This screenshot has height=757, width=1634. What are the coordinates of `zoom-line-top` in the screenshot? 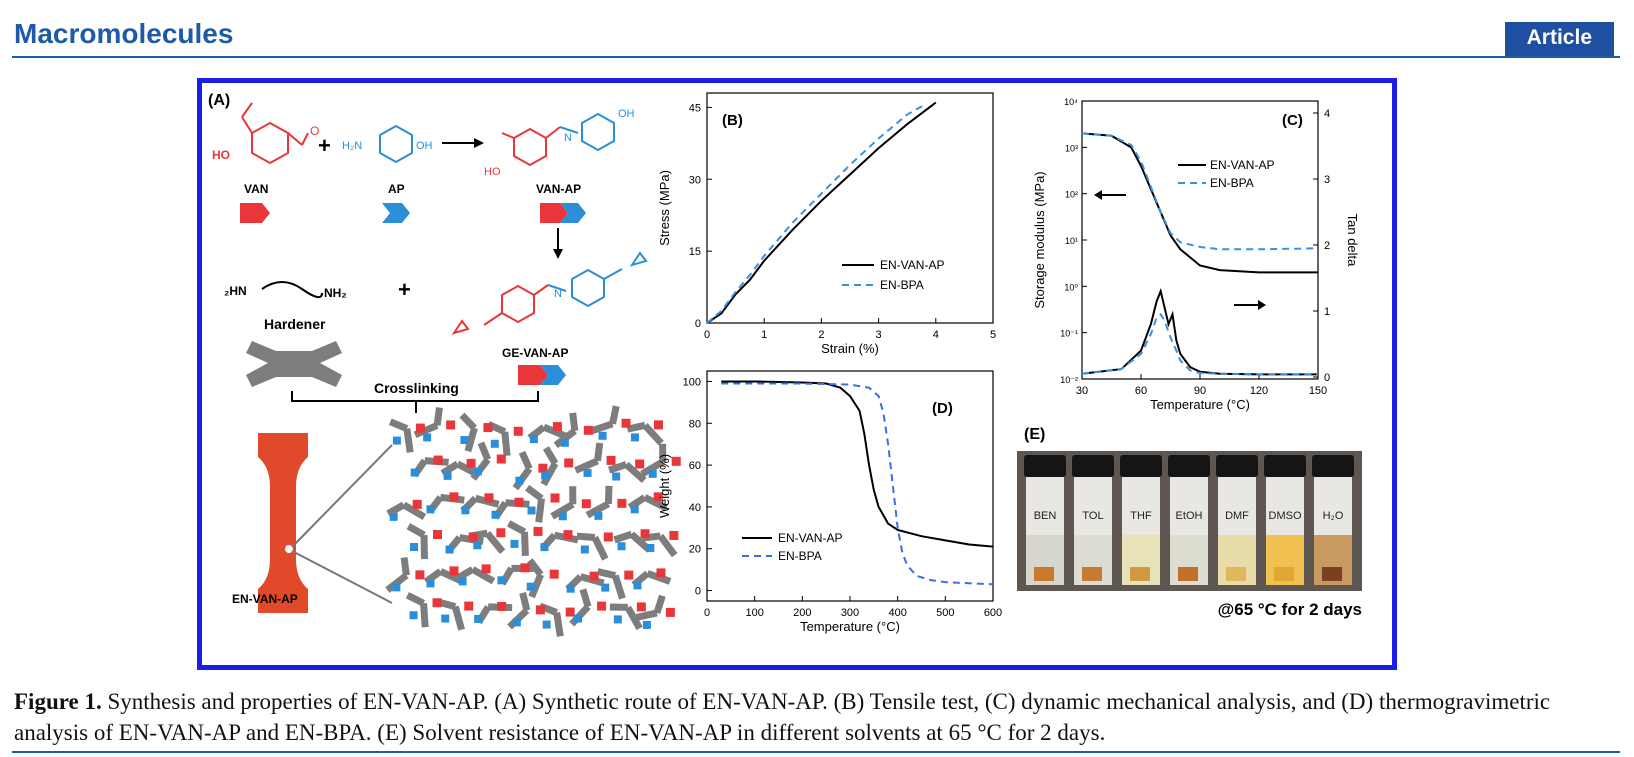 It's located at (342, 496).